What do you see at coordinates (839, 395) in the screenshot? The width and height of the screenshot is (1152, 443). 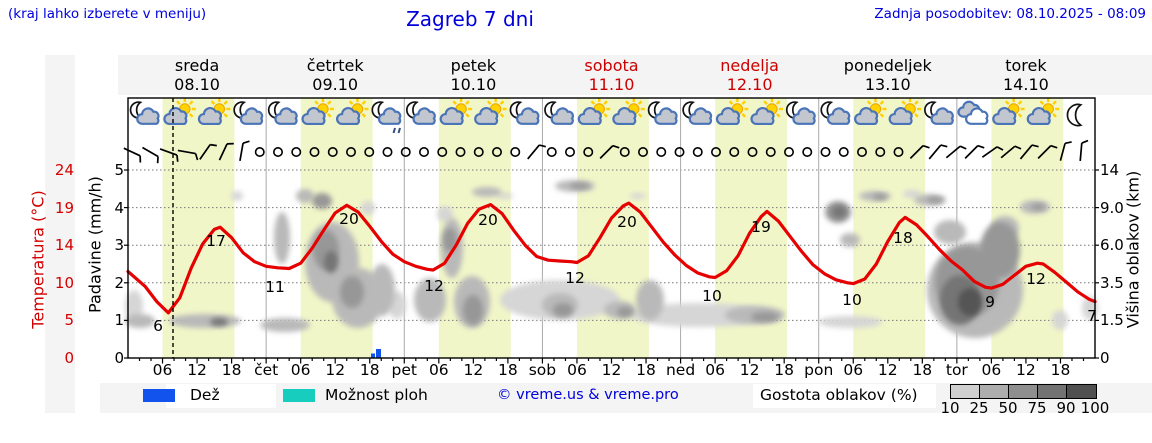 I see `cloud-density-label: Gostota oblakov (%)` at bounding box center [839, 395].